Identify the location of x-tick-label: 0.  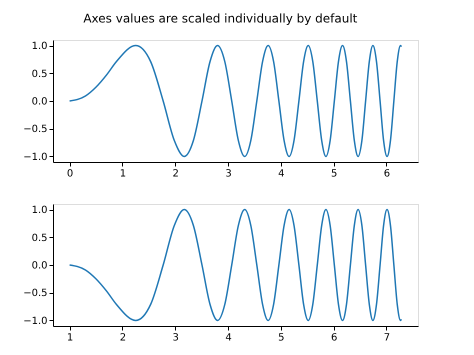
(70, 174).